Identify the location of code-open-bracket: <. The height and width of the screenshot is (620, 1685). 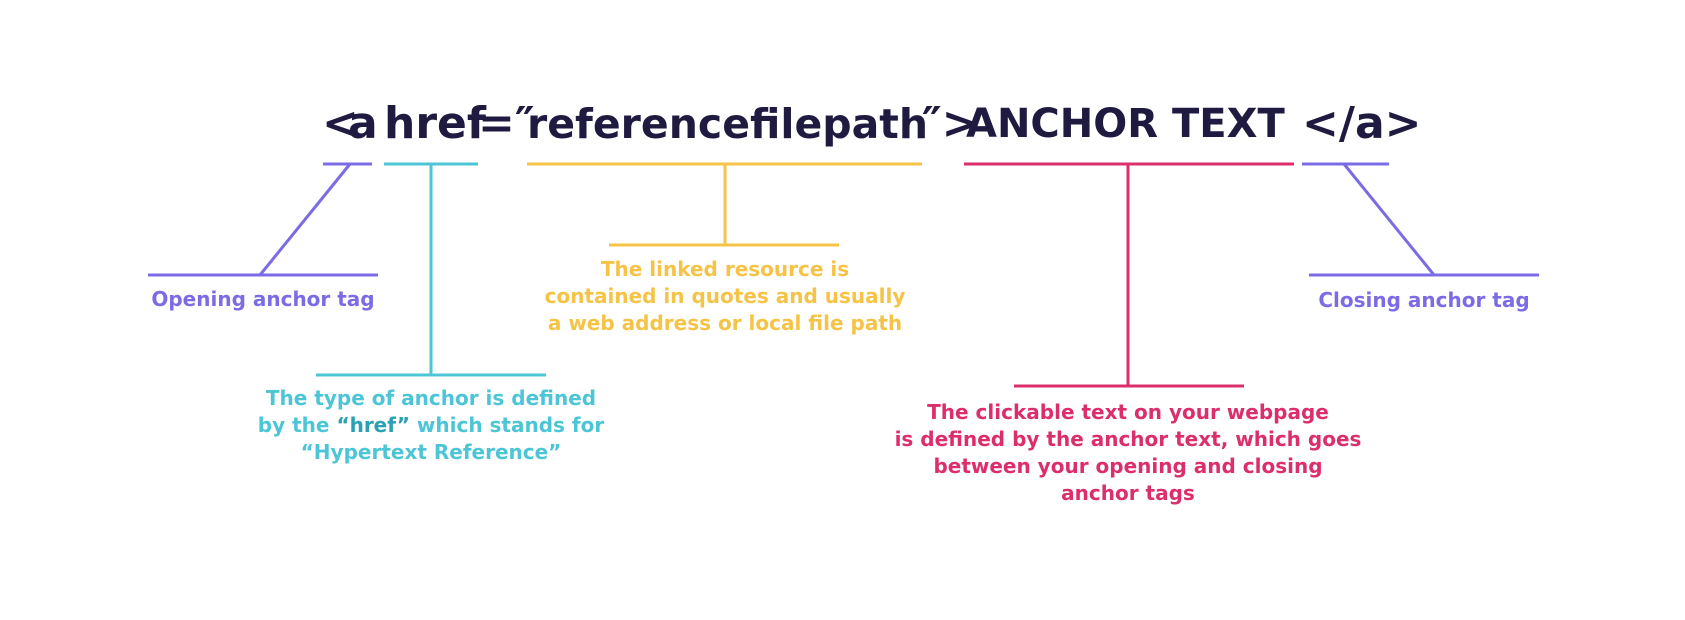
(340, 123).